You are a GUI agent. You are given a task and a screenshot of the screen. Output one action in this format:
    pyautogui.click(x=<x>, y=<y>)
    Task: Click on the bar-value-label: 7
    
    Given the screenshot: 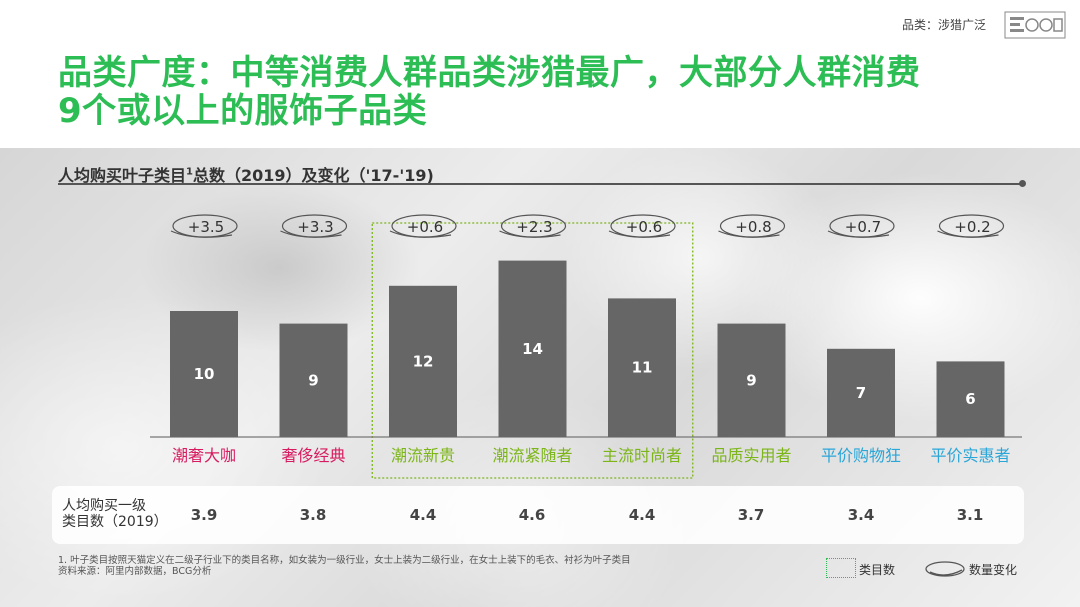 What is the action you would take?
    pyautogui.click(x=861, y=393)
    